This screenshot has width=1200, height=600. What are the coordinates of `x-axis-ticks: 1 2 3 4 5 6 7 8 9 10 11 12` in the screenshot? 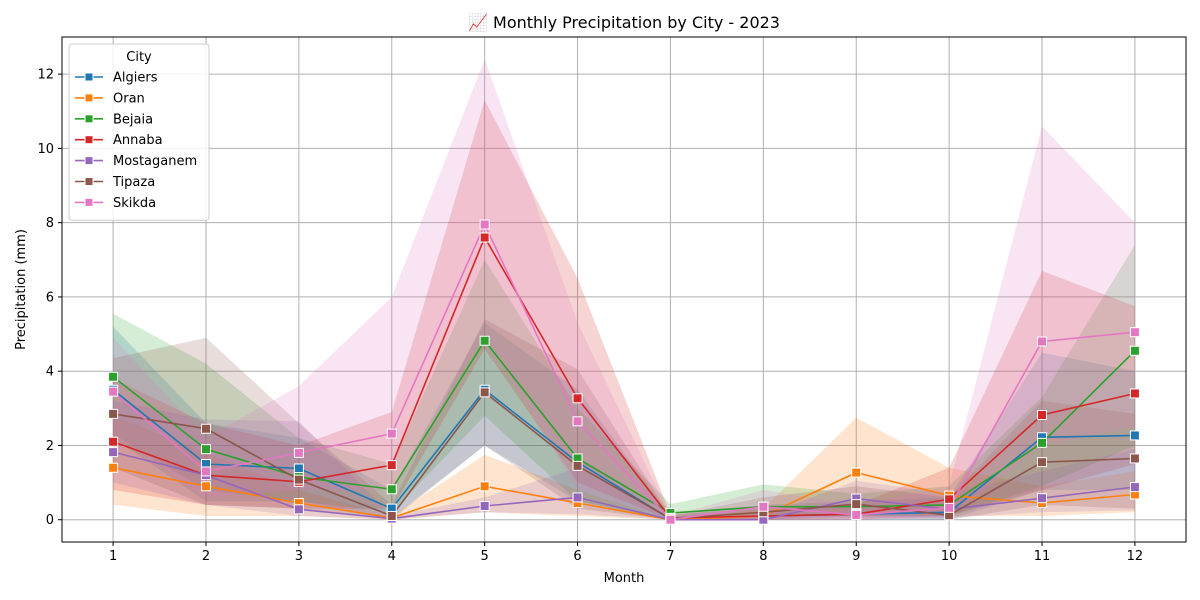 It's located at (626, 553).